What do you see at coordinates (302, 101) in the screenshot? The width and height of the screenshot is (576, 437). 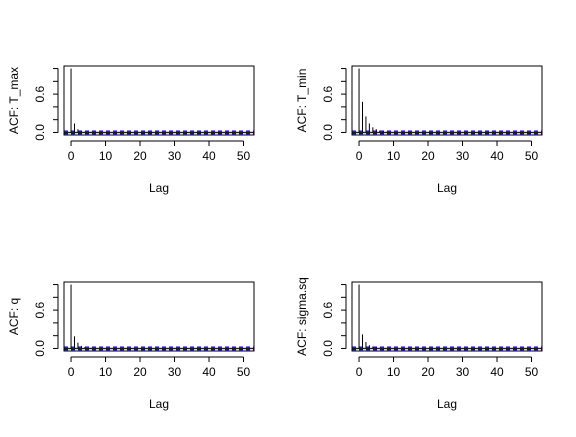 I see `y-axis-title: ACF: T_min` at bounding box center [302, 101].